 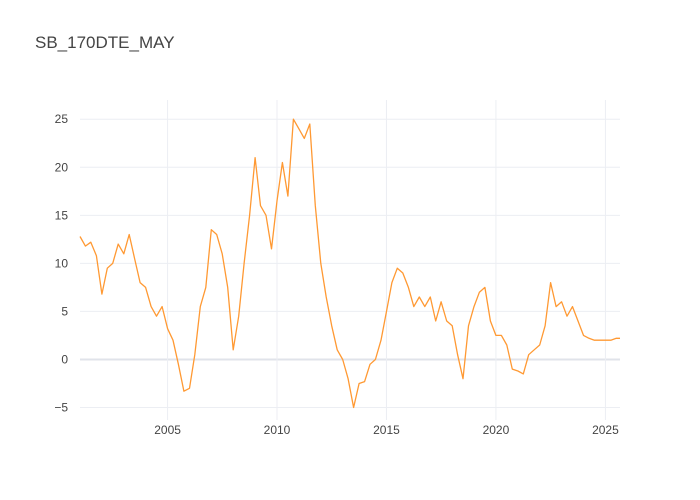 What do you see at coordinates (62, 263) in the screenshot?
I see `y-tick-label: 10` at bounding box center [62, 263].